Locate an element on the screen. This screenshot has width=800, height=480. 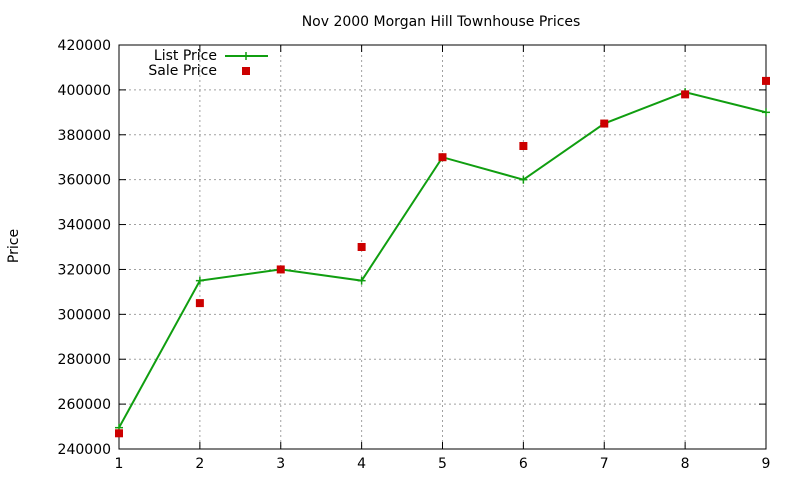
x-tick-label: 1 is located at coordinates (119, 464).